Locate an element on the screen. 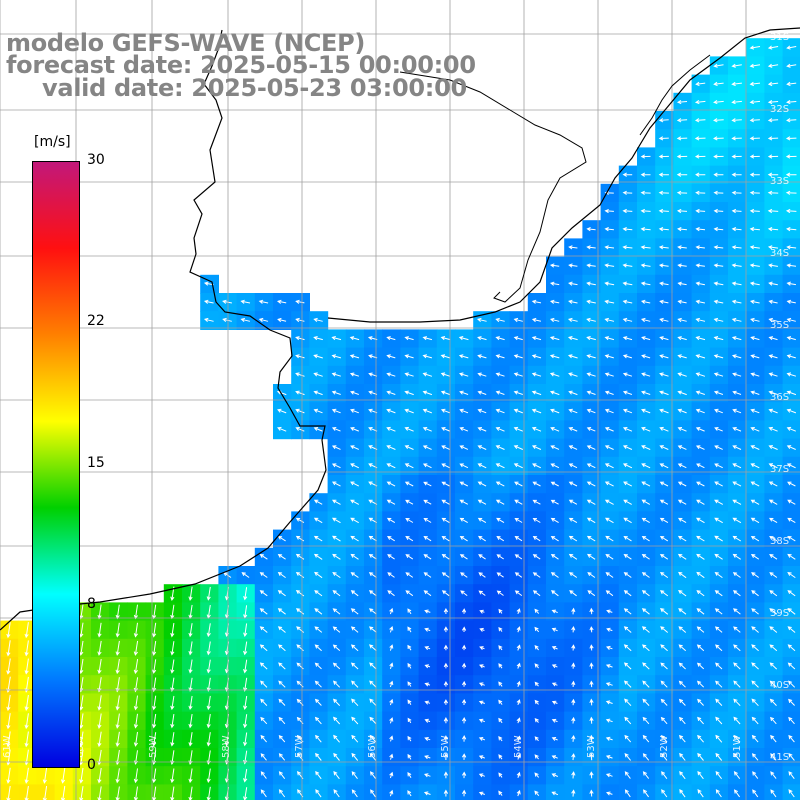  latitude-label: 32S is located at coordinates (779, 109).